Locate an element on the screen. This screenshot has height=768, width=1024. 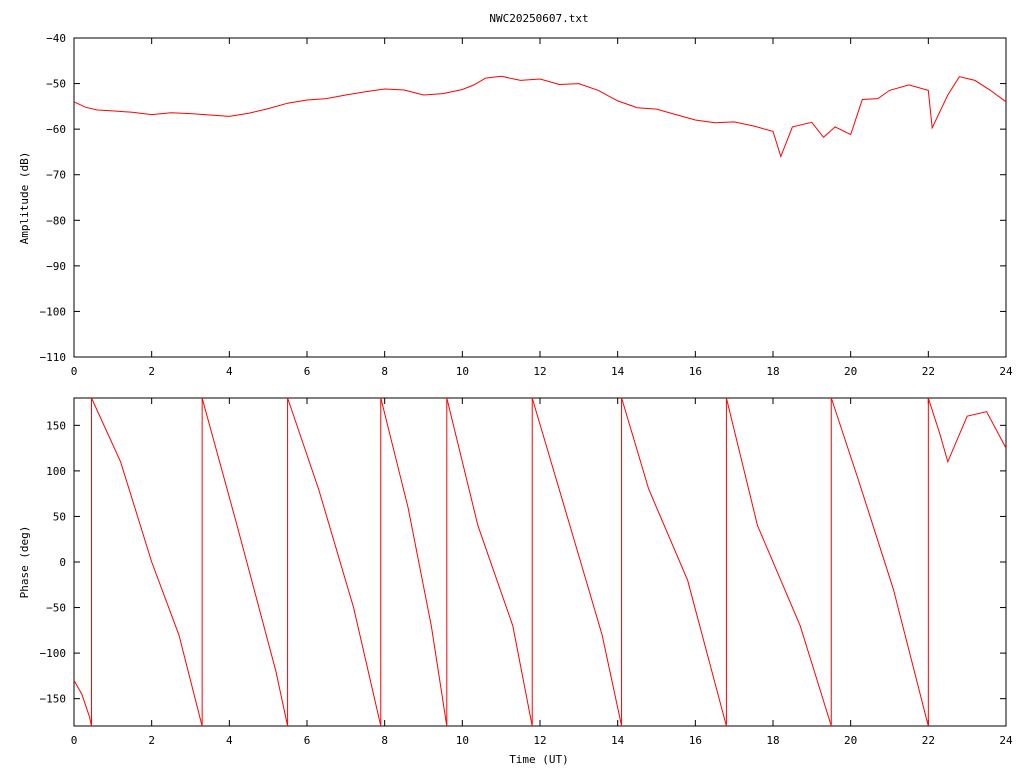
phase-x-tick-label: 12 is located at coordinates (539, 740).